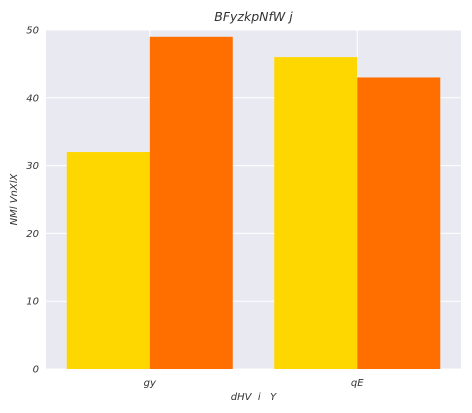 The height and width of the screenshot is (413, 472). I want to click on chart-title: BFyzkpNfW j, so click(253, 16).